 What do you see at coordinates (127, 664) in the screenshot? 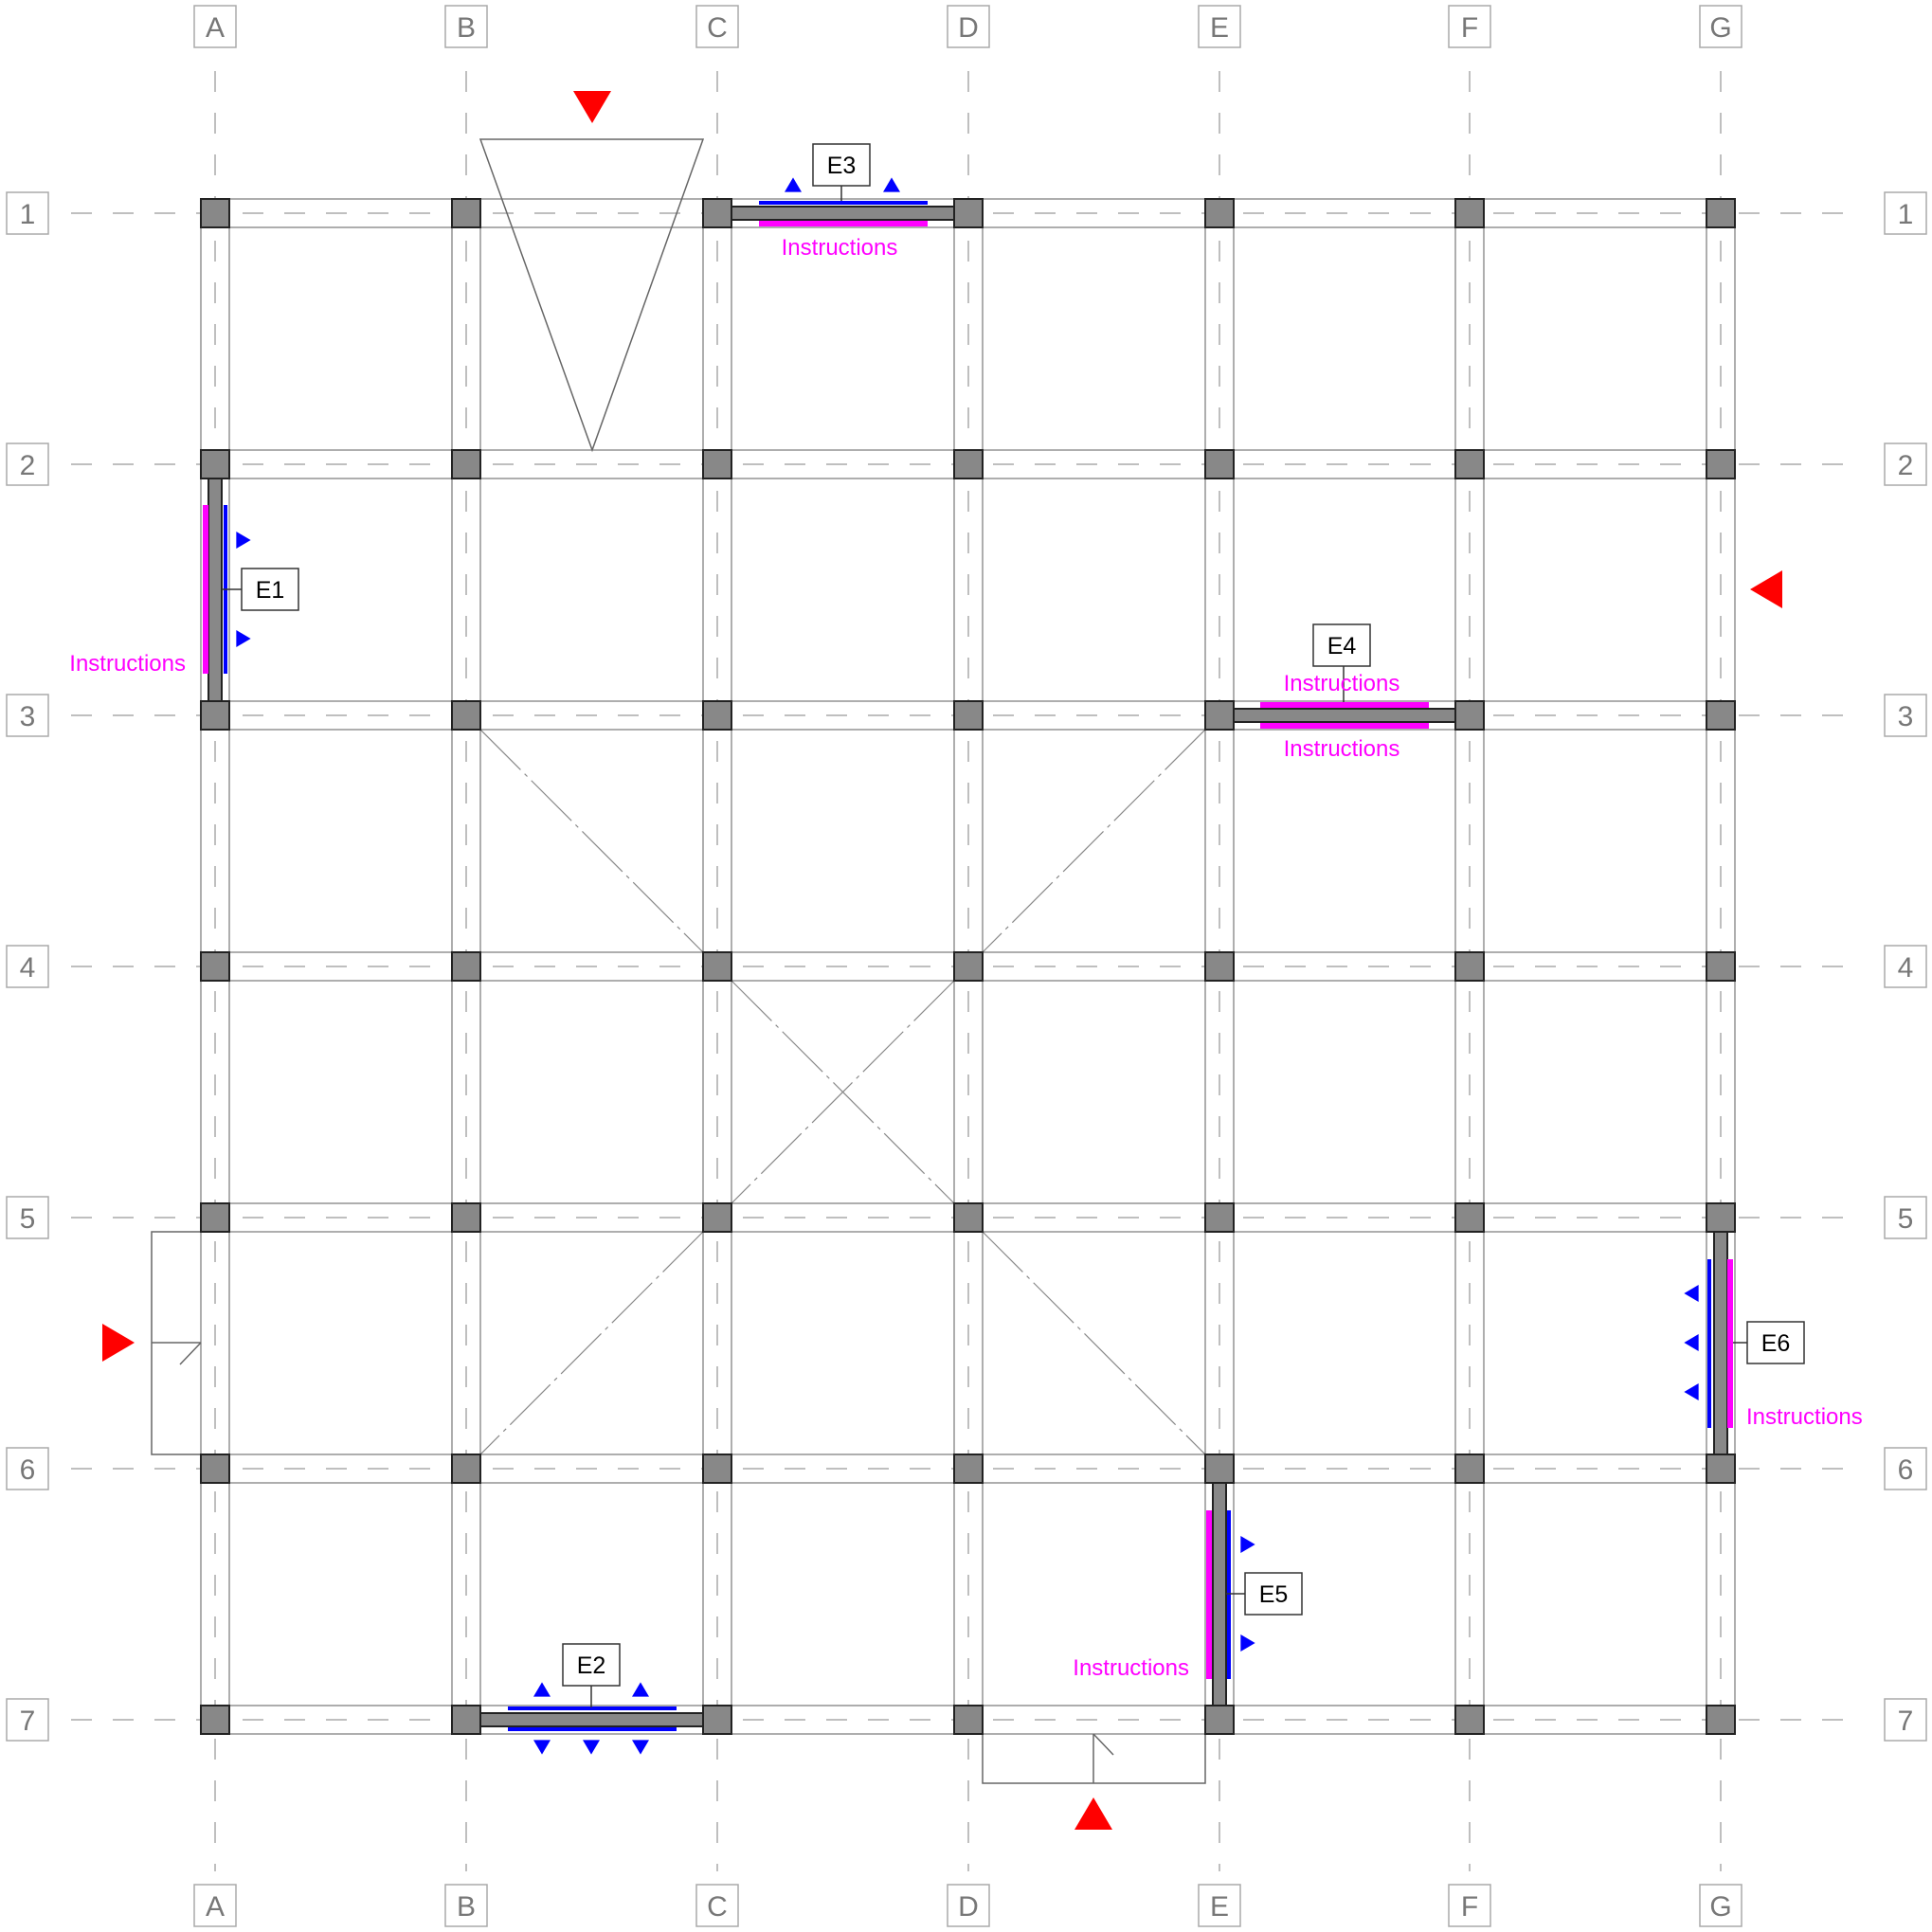
I see `instruction-E1-1: Instructions` at bounding box center [127, 664].